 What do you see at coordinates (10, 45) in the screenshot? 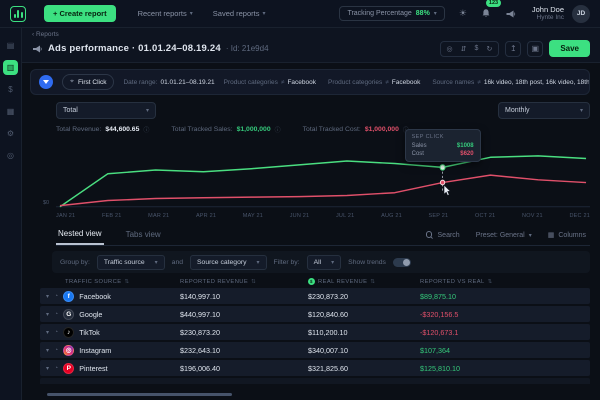
I see `sidebar-item-overview-icon: ▤` at bounding box center [10, 45].